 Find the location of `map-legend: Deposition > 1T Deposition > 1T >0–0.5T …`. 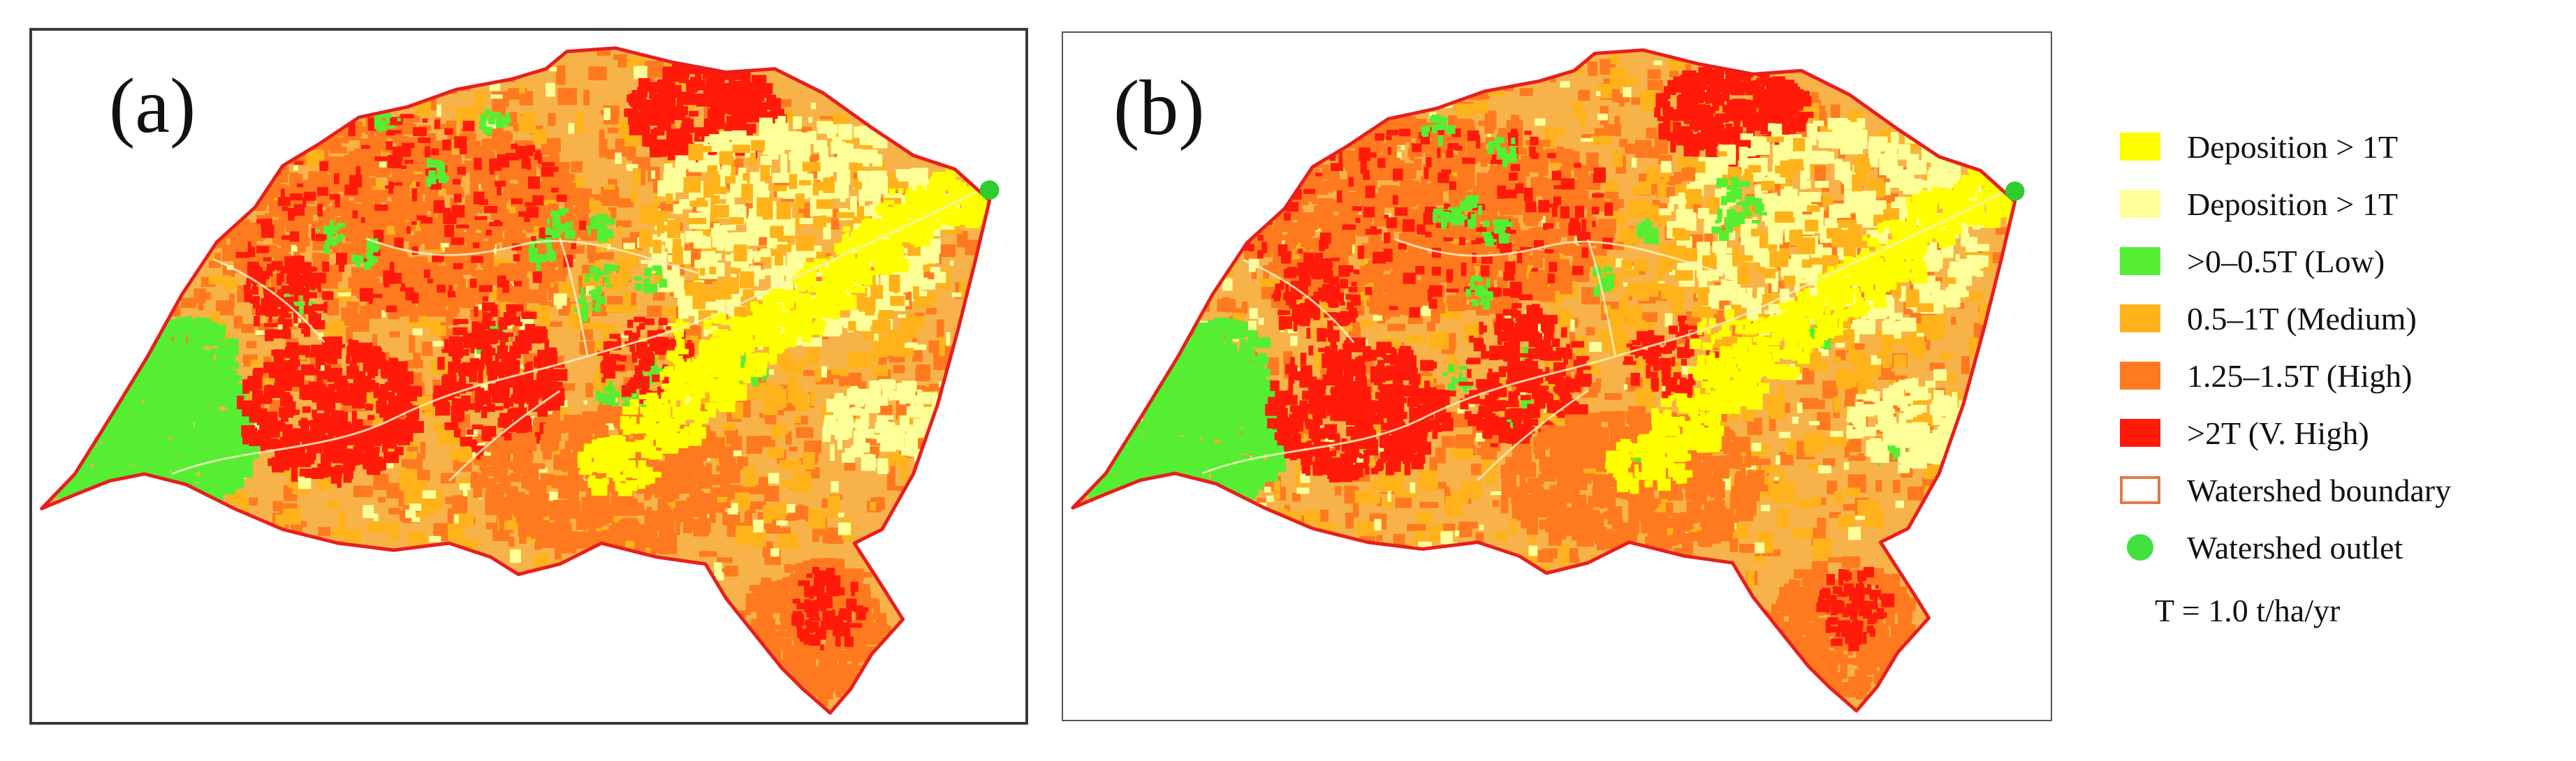

map-legend: Deposition > 1T Deposition > 1T >0–0.5T … is located at coordinates (2343, 391).